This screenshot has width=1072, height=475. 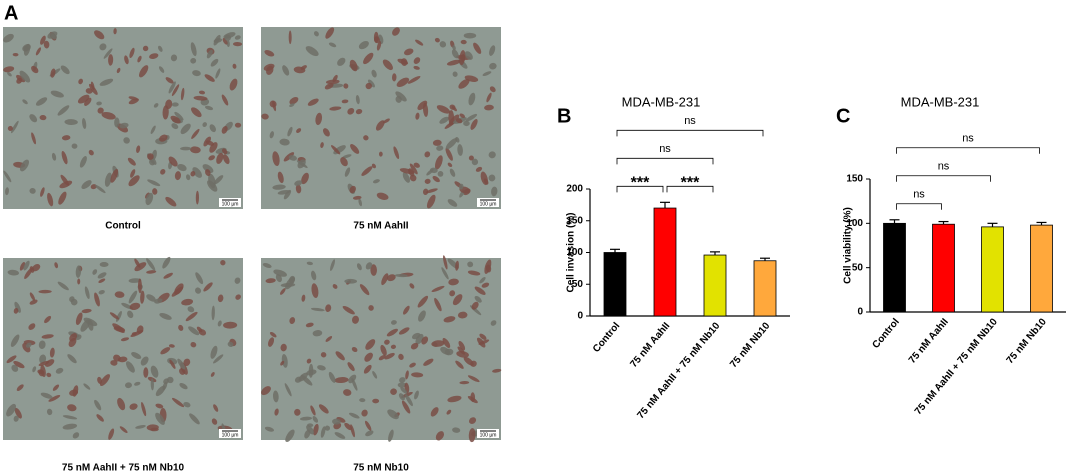 What do you see at coordinates (574, 189) in the screenshot?
I see `y-tick-label: 200` at bounding box center [574, 189].